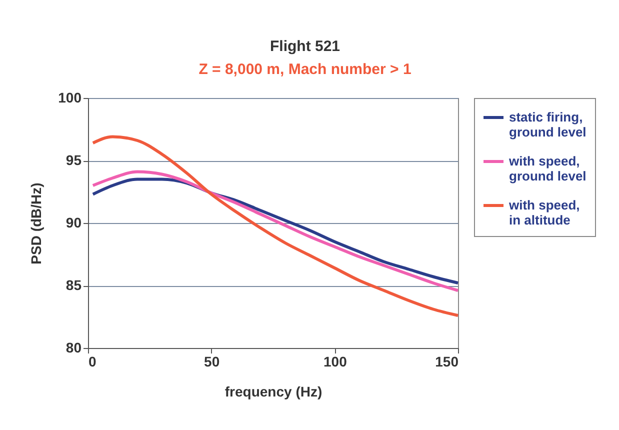 The width and height of the screenshot is (619, 430). What do you see at coordinates (92, 362) in the screenshot?
I see `x-tick-label: 0` at bounding box center [92, 362].